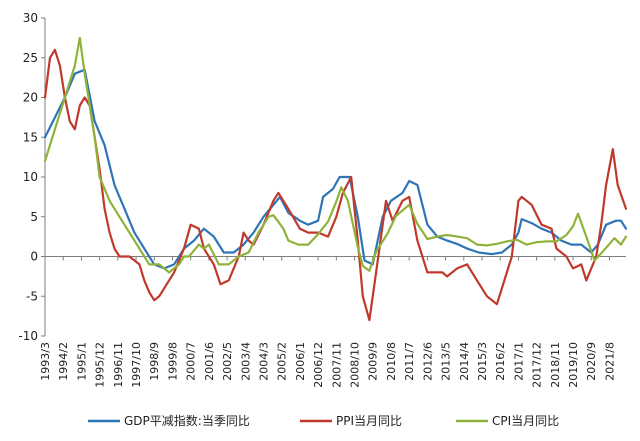  Describe the element at coordinates (34, 217) in the screenshot. I see `y-tick-label: 5` at that location.